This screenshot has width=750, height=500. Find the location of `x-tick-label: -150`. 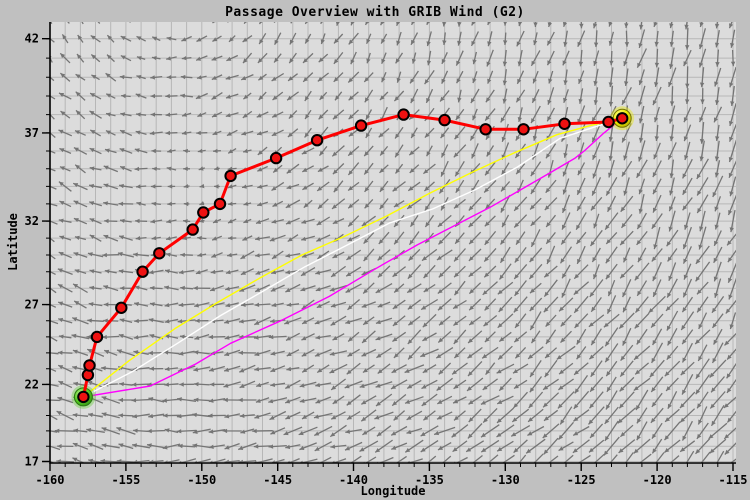

x-tick-label: -150 is located at coordinates (201, 480).